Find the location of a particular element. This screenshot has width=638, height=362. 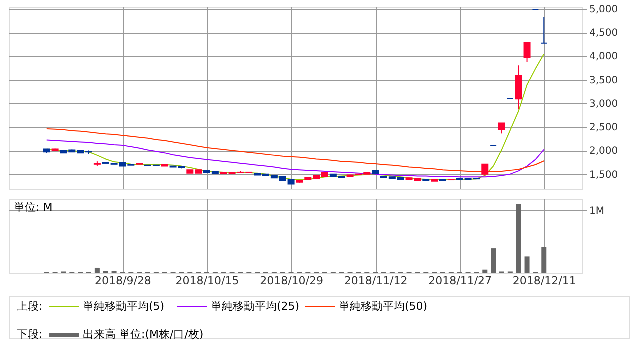

annotation: 単位: M is located at coordinates (33, 207).